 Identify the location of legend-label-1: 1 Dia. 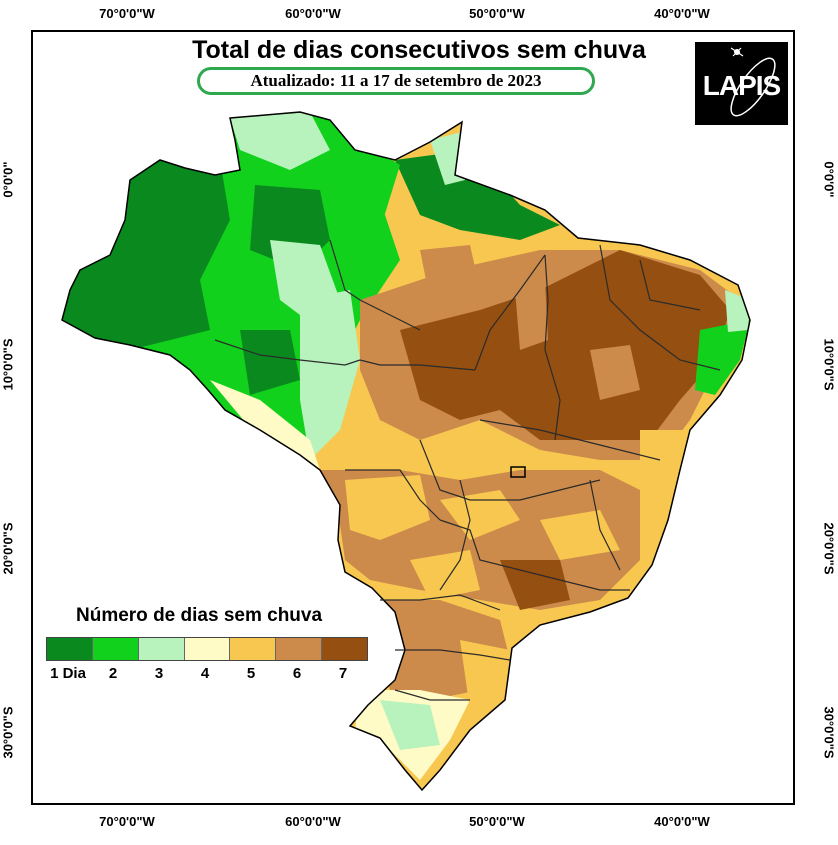
(68, 673).